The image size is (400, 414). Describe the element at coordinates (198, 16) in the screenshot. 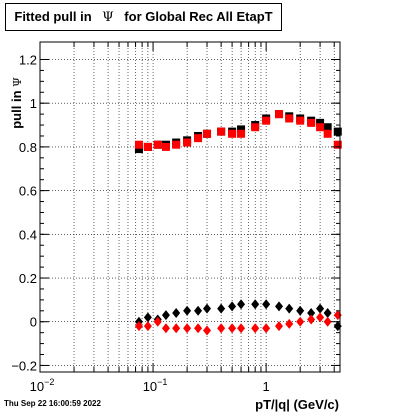

I see `chart-title-suffix: for Global Rec All EtapT` at that location.